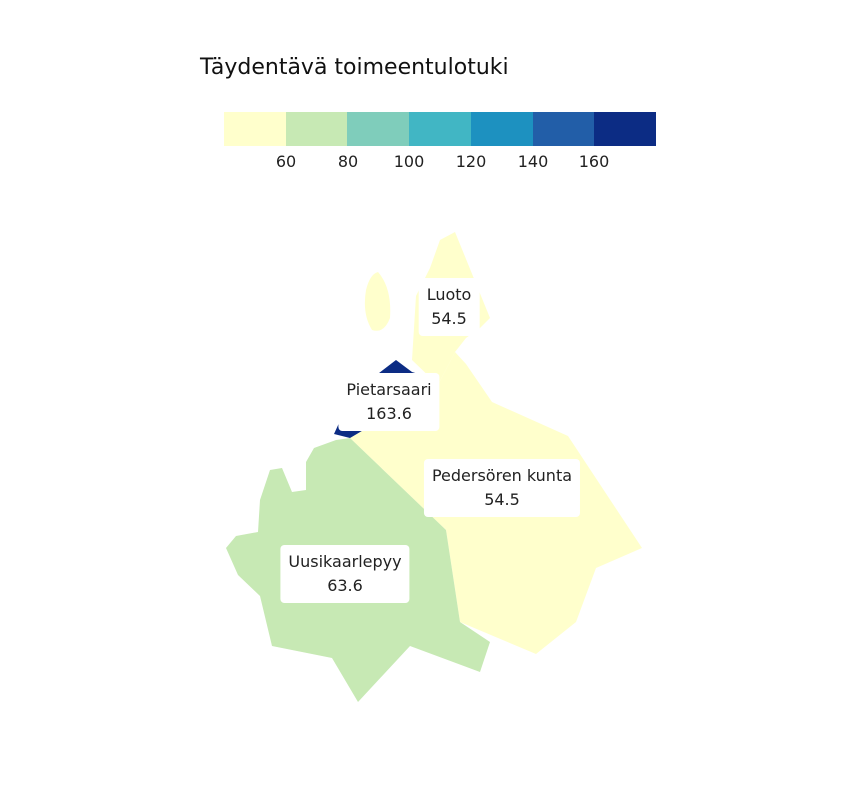 This screenshot has width=864, height=792. Describe the element at coordinates (502, 488) in the screenshot. I see `region-label-pedersoren-kunta: Pedersören kunta 54.5` at that location.